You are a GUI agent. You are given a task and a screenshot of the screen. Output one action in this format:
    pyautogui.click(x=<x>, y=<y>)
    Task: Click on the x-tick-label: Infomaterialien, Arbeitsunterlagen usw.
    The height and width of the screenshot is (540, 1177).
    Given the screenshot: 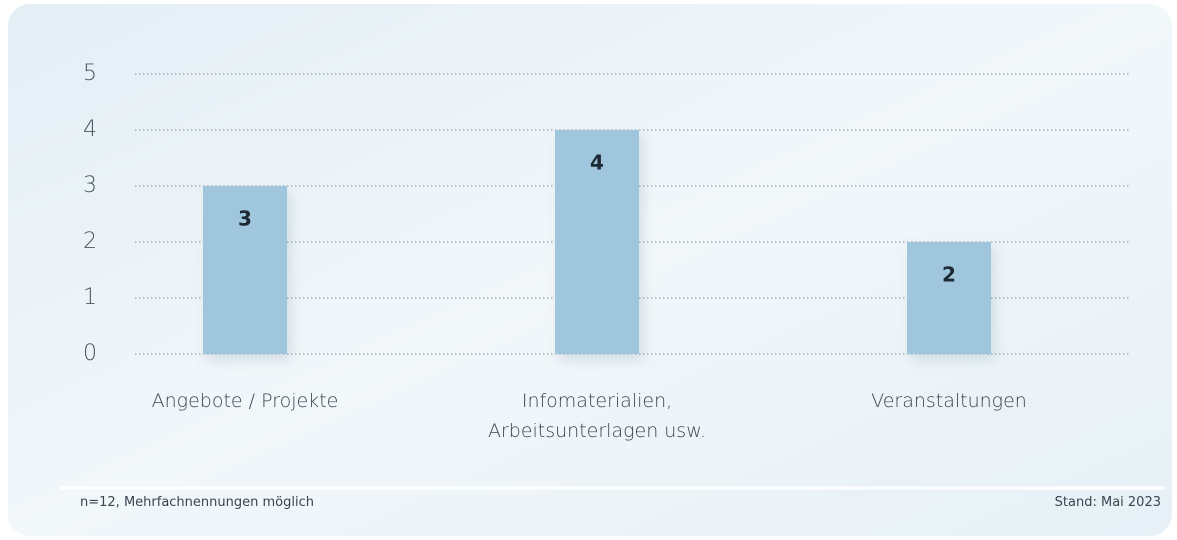 What is the action you would take?
    pyautogui.click(x=597, y=416)
    